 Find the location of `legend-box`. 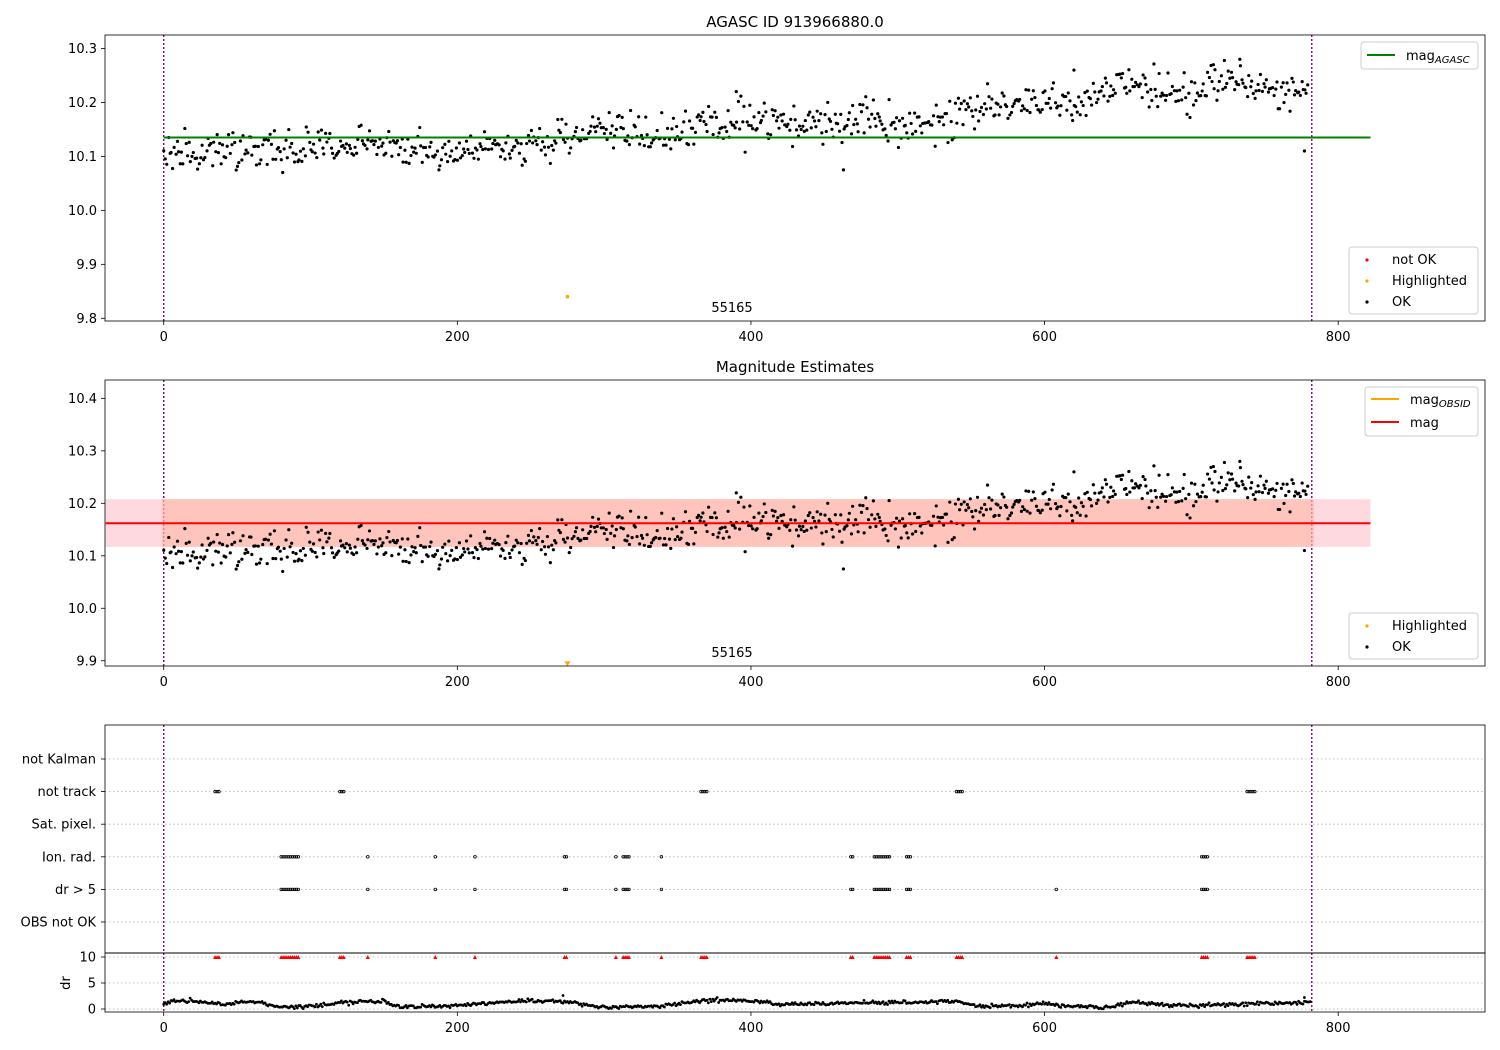

legend-box is located at coordinates (1413, 280).